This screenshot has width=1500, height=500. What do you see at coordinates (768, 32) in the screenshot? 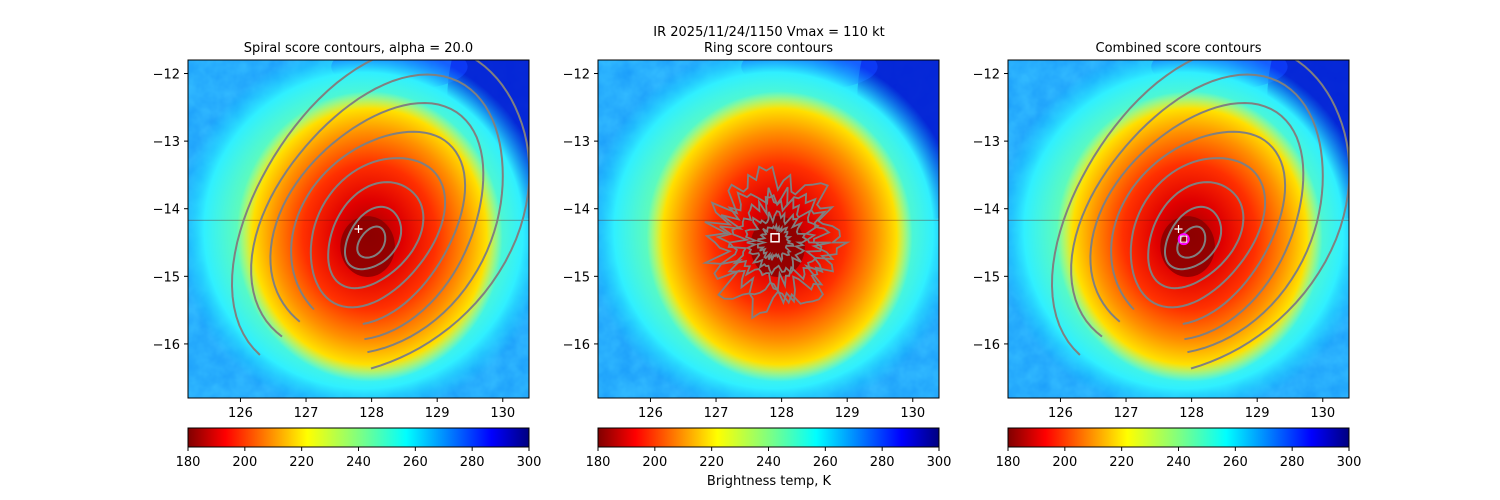
I see `figure-suptitle: IR 2025/11/24/1150 Vmax = 110 kt` at bounding box center [768, 32].